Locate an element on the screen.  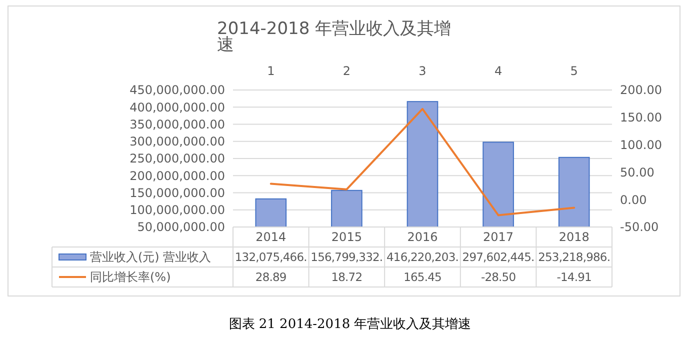
x2-tick-label: 2 is located at coordinates (346, 71).